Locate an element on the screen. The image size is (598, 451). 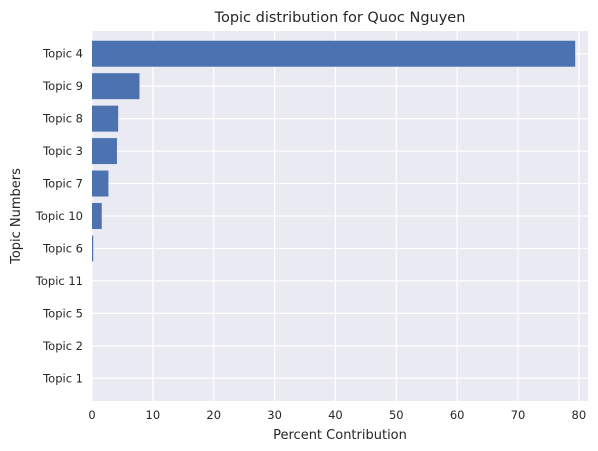
x-tick-labels: 0 10 20 30 40 50 60 70 80 is located at coordinates (337, 415).